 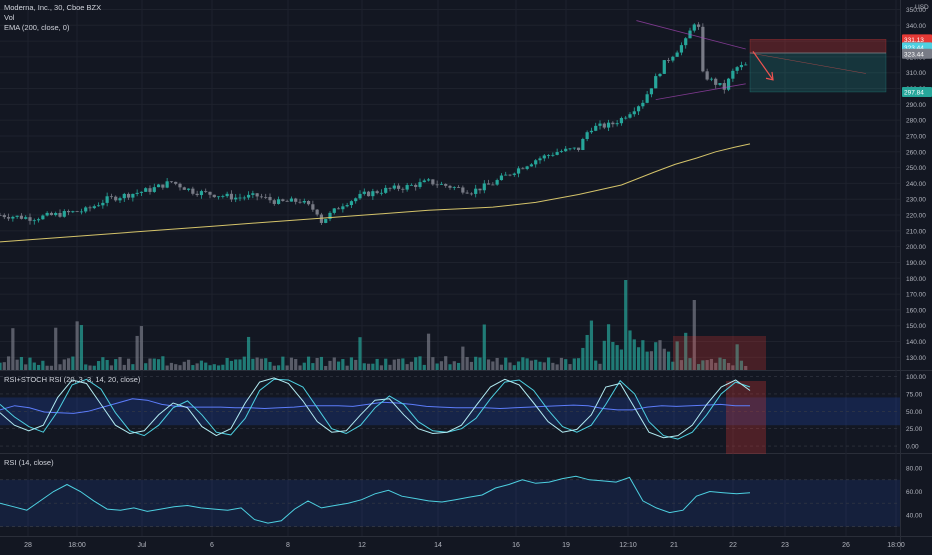 I want to click on stoch-tick-label: 100.00, so click(x=916, y=377).